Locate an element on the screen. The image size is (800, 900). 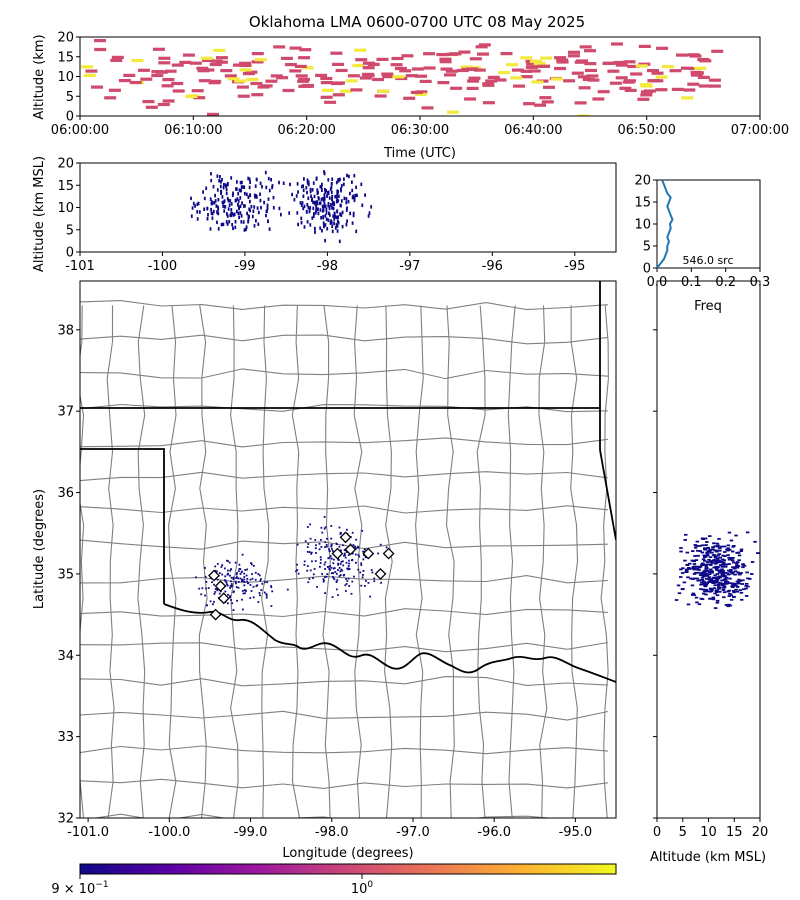
plan-view-x-tick-label-6: -95.0 is located at coordinates (576, 832).